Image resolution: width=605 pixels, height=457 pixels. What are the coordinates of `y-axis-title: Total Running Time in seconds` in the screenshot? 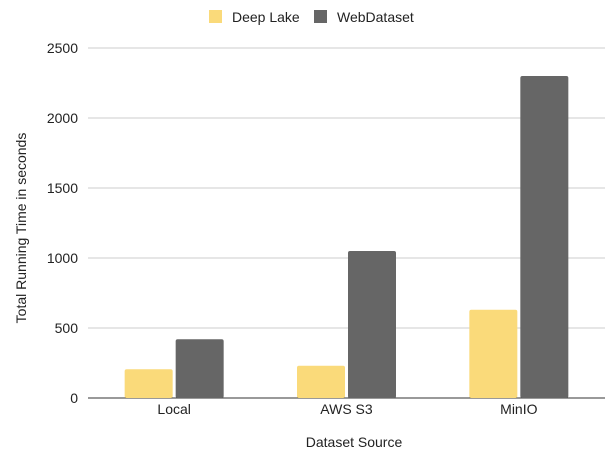 It's located at (21, 228).